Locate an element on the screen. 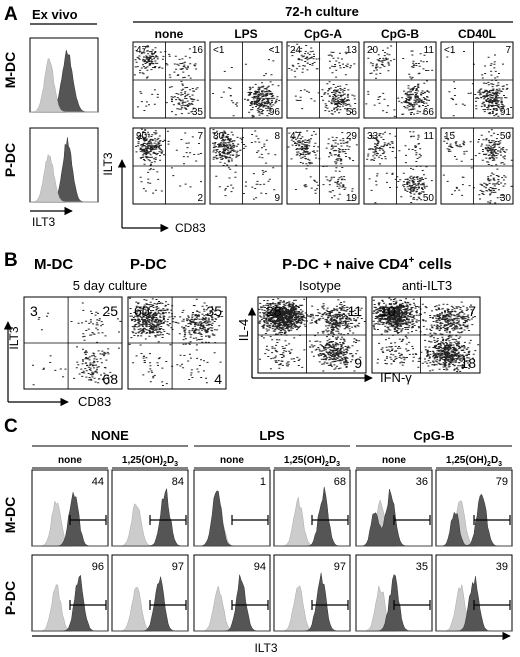 The image size is (520, 657). c-hist-pdc-5: 39 is located at coordinates (474, 593).